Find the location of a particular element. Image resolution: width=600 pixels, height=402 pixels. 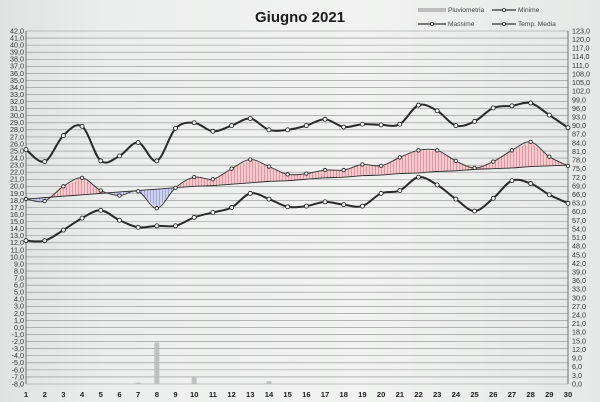

y-right-tick-label: 3,0 is located at coordinates (577, 375).